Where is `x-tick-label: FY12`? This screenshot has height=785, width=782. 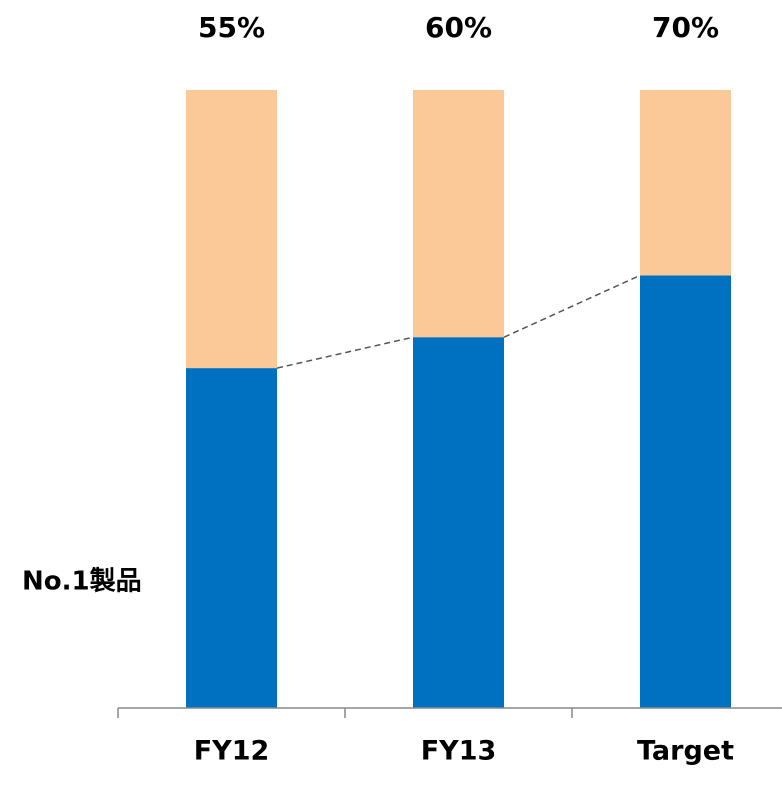
x-tick-label: FY12 is located at coordinates (232, 751).